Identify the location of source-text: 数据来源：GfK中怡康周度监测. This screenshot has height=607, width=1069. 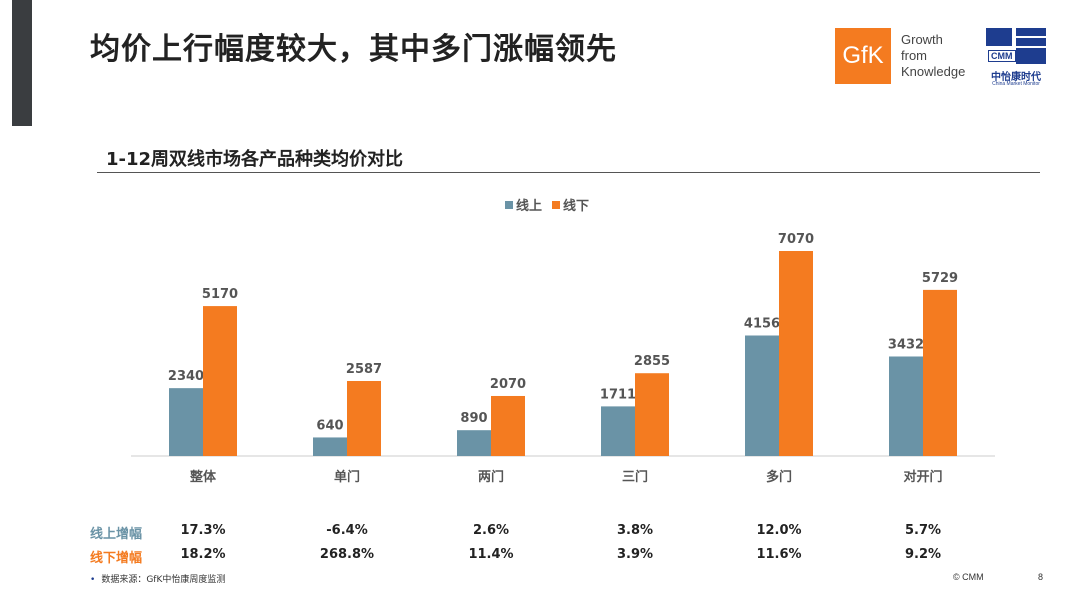
(163, 580).